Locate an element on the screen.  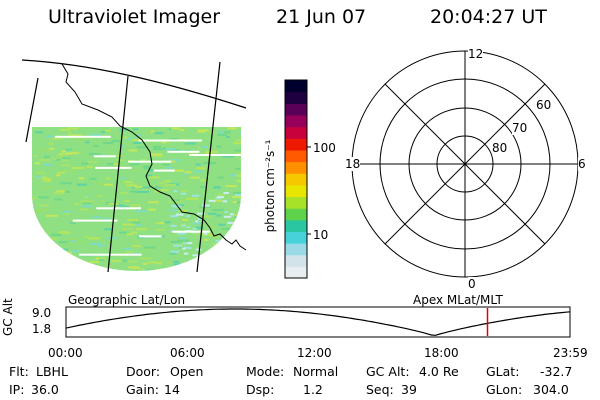
longitude-gridline is located at coordinates (32, 110).